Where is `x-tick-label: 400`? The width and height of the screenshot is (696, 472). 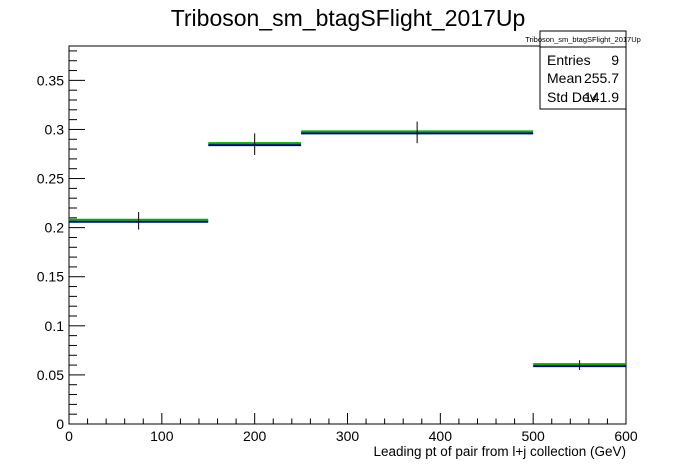 x-tick-label: 400 is located at coordinates (441, 436).